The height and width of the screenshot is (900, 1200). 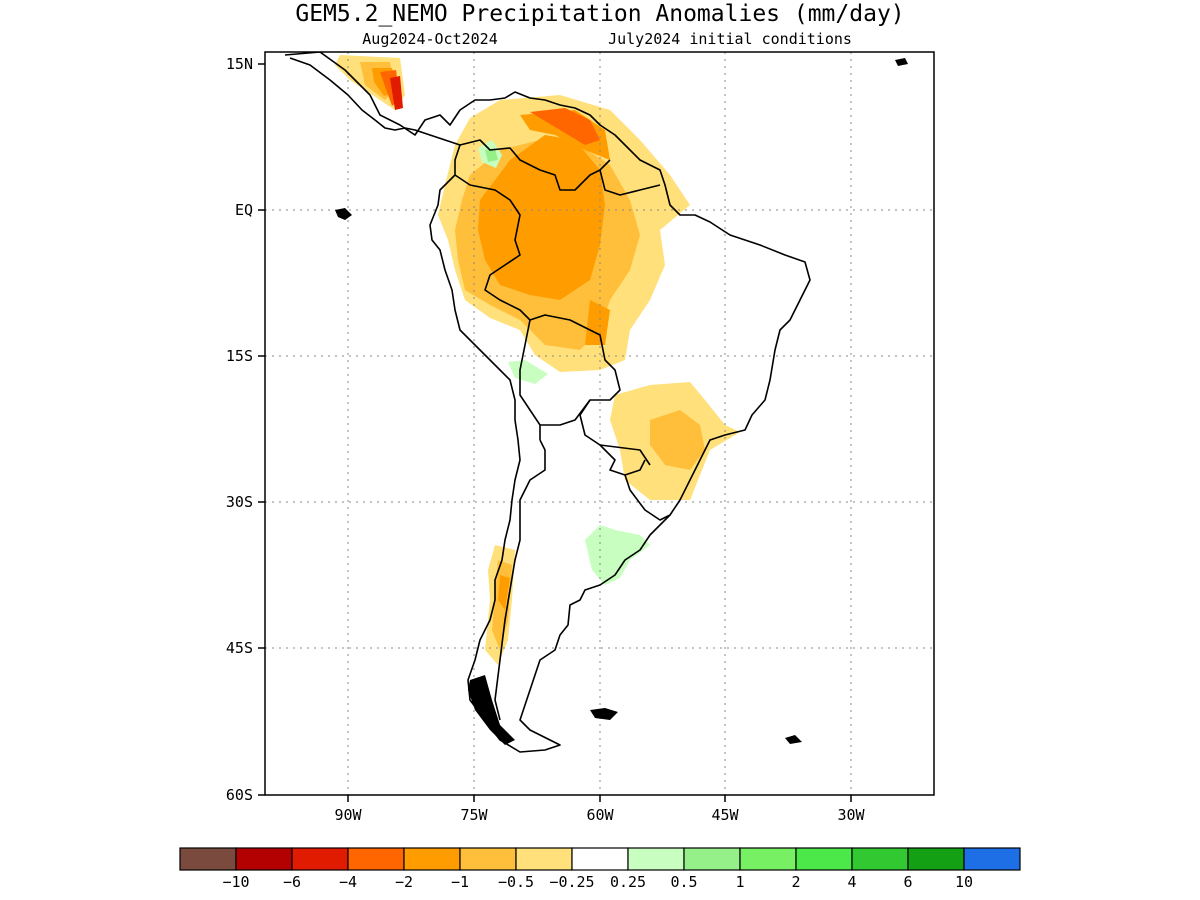 I want to click on colorbar-label: −6, so click(x=292, y=882).